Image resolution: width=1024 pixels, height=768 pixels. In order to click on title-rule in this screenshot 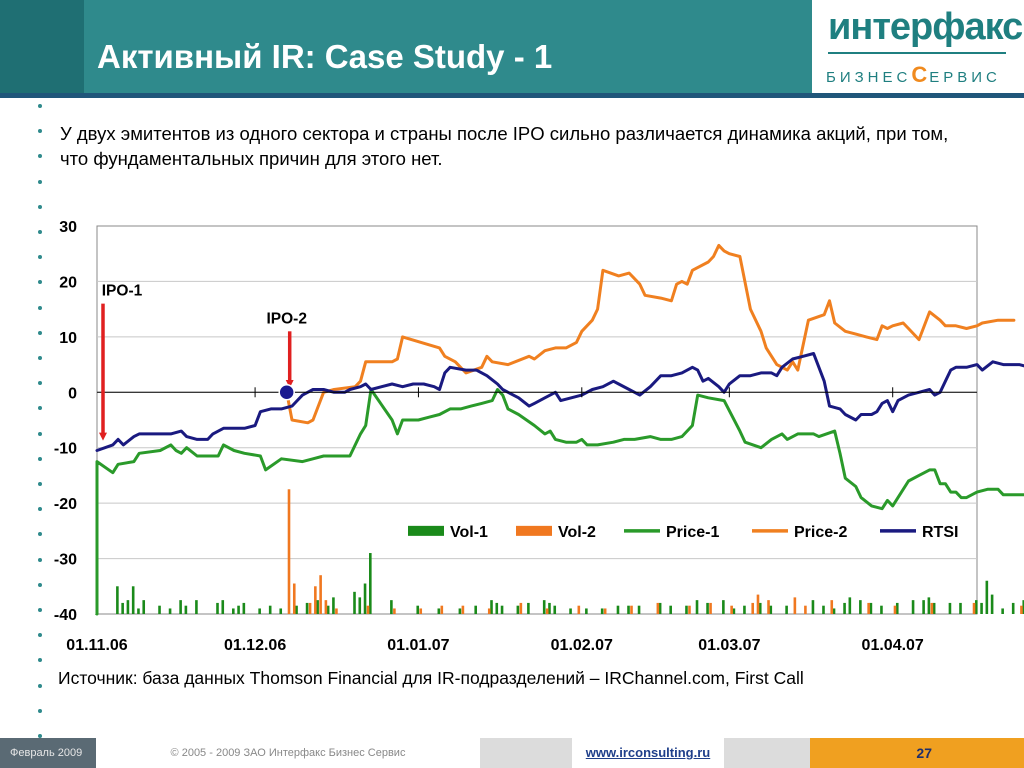, I will do `click(512, 95)`.